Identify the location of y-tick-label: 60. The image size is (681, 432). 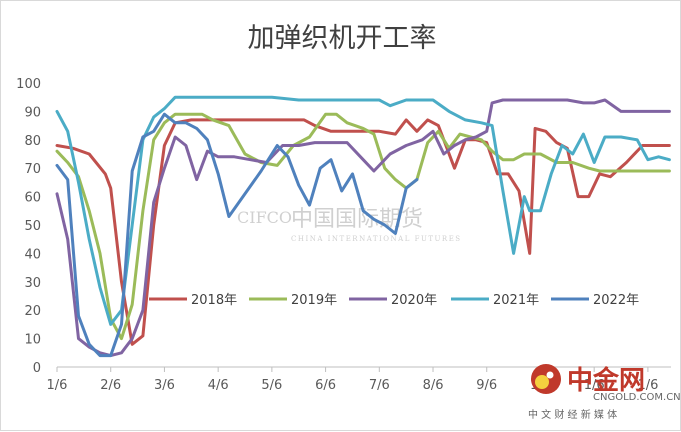
(32, 198).